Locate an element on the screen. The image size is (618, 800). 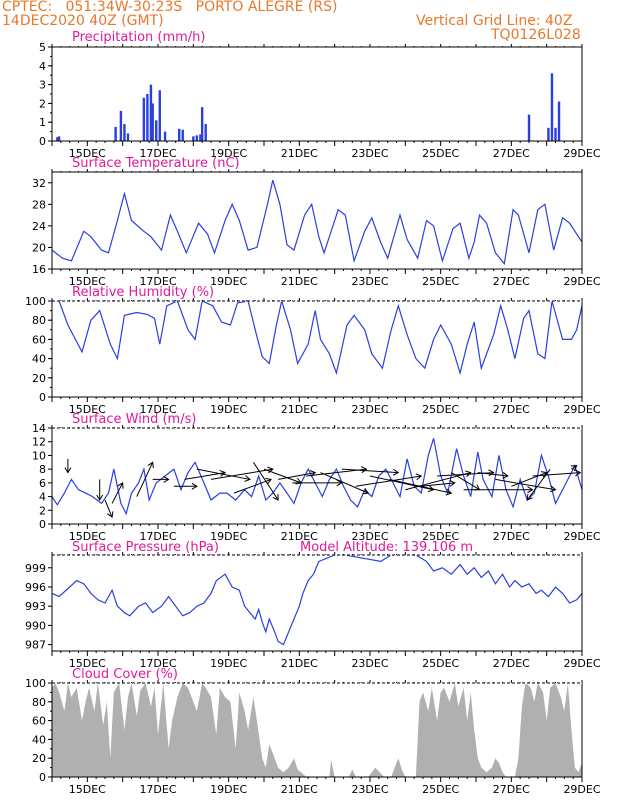
y-tick-label: 6 is located at coordinates (42, 483).